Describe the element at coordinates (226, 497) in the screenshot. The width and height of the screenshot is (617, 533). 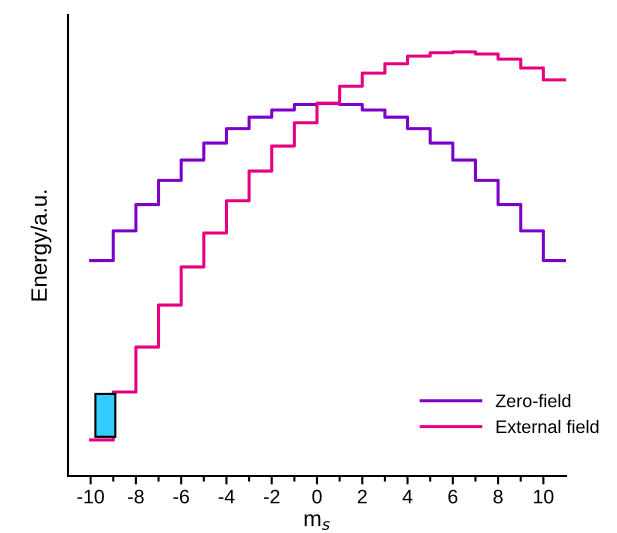
I see `x-tick-label: -4` at that location.